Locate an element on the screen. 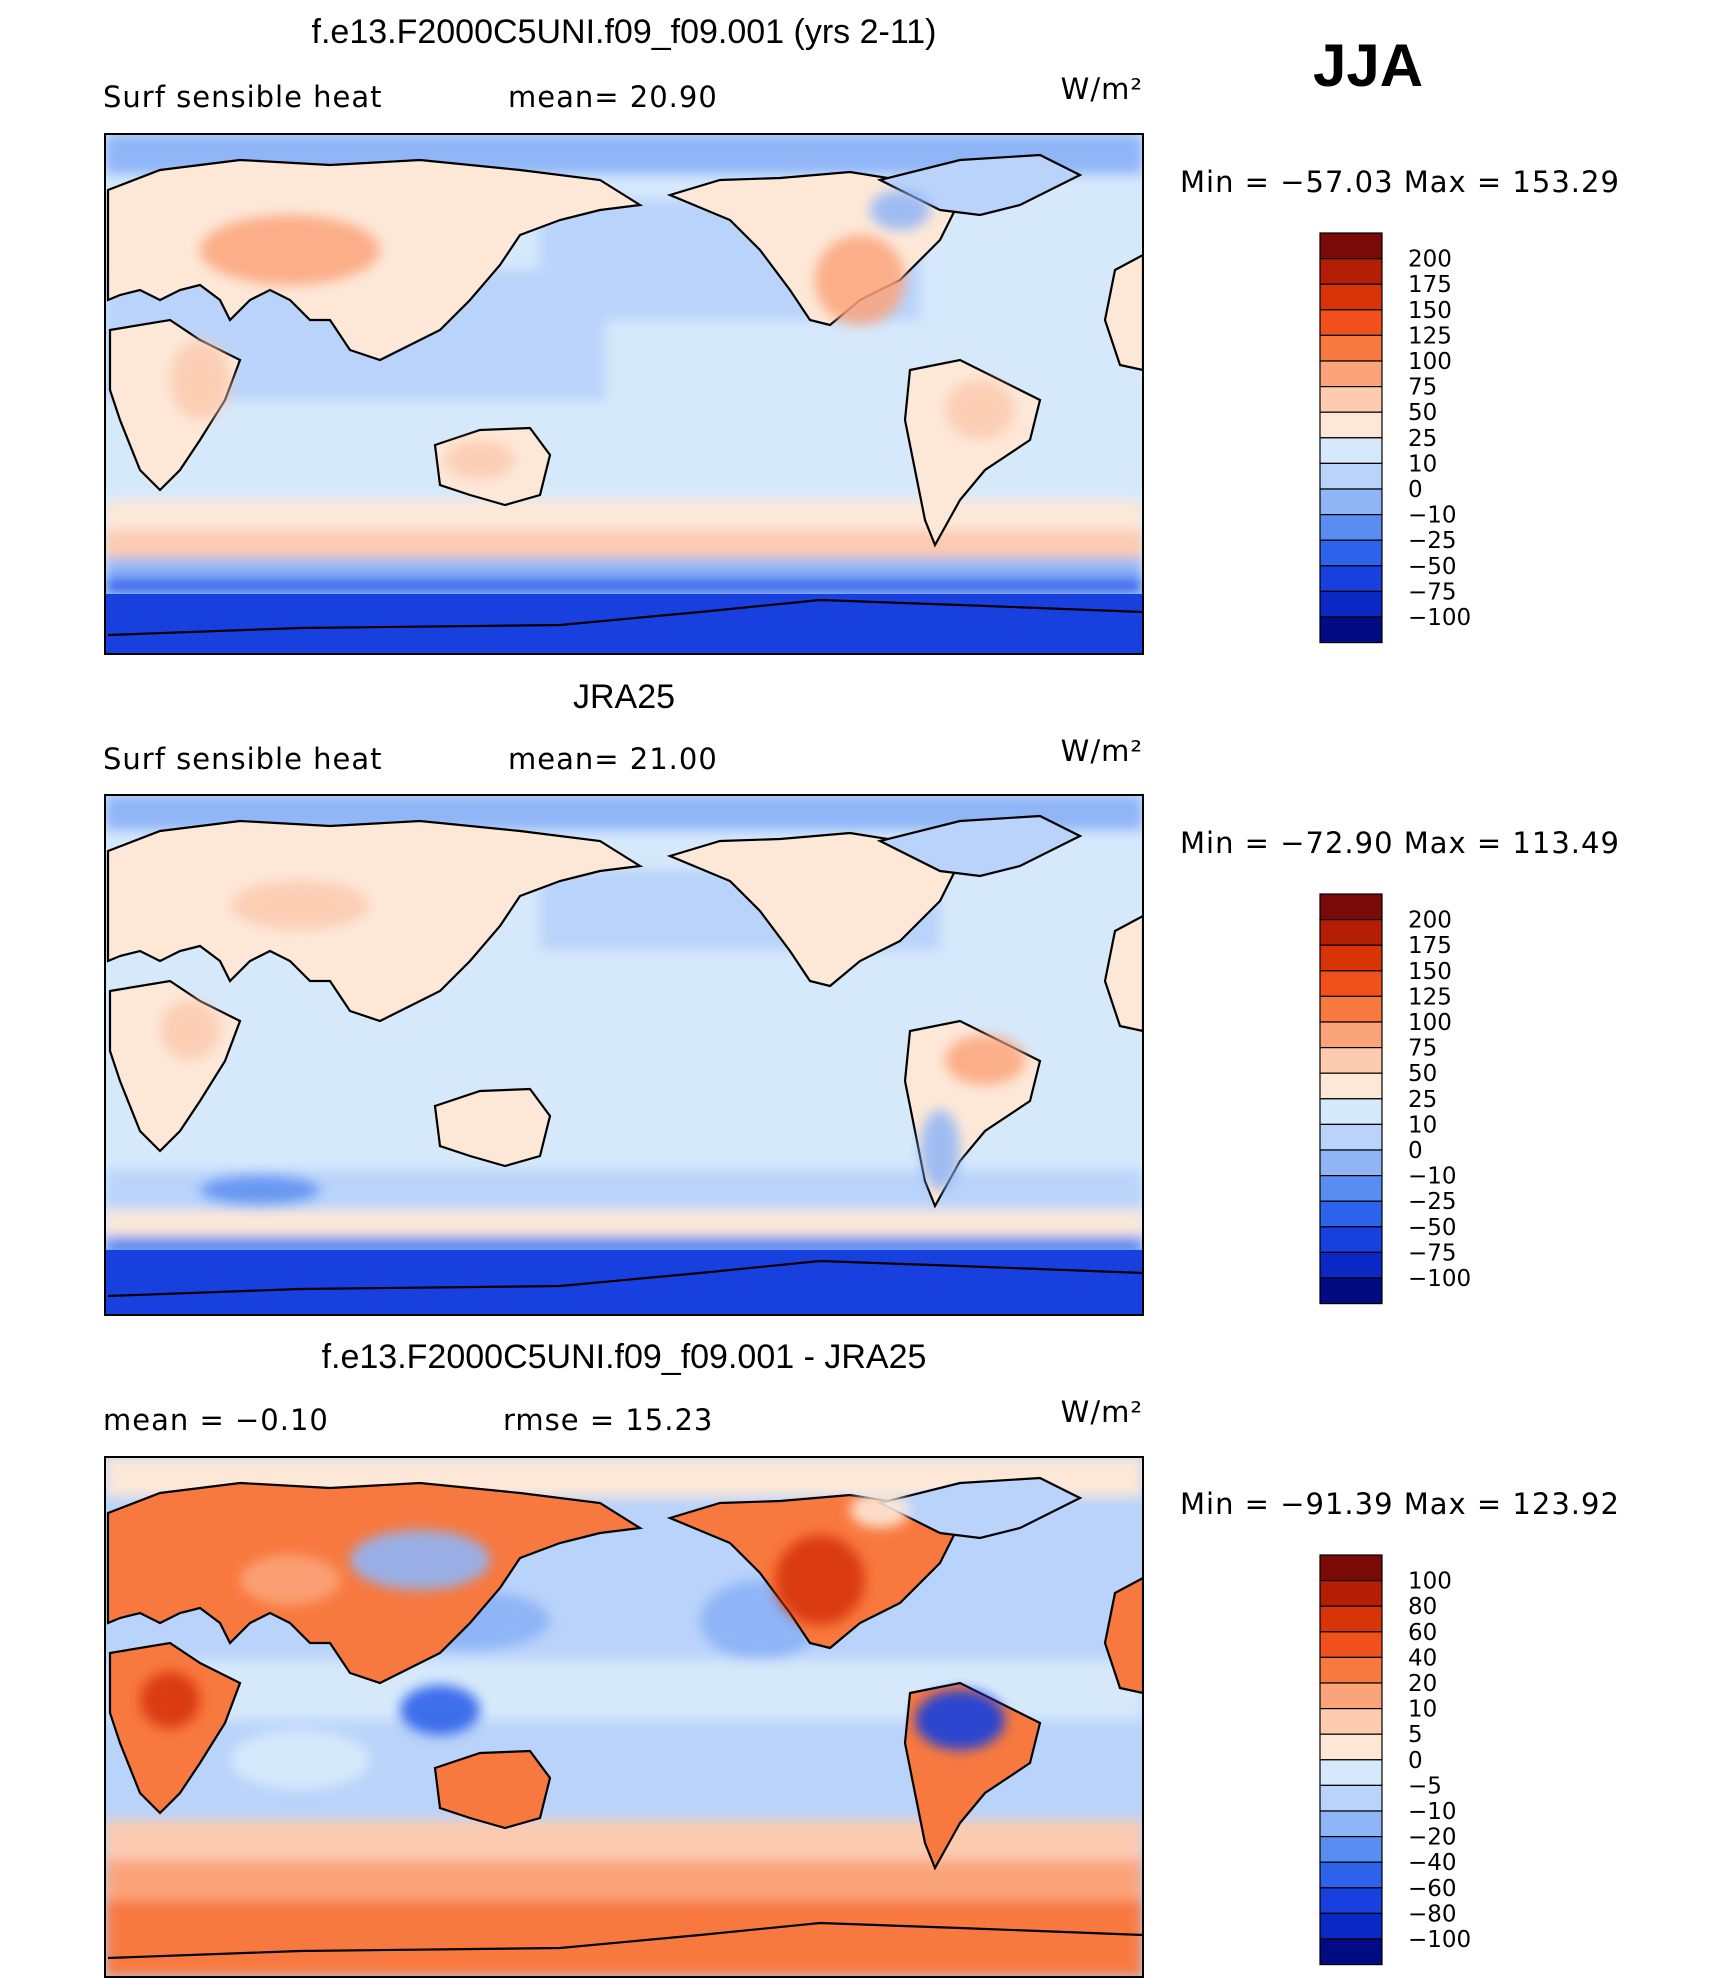  panel-title: JRA25 is located at coordinates (624, 697).